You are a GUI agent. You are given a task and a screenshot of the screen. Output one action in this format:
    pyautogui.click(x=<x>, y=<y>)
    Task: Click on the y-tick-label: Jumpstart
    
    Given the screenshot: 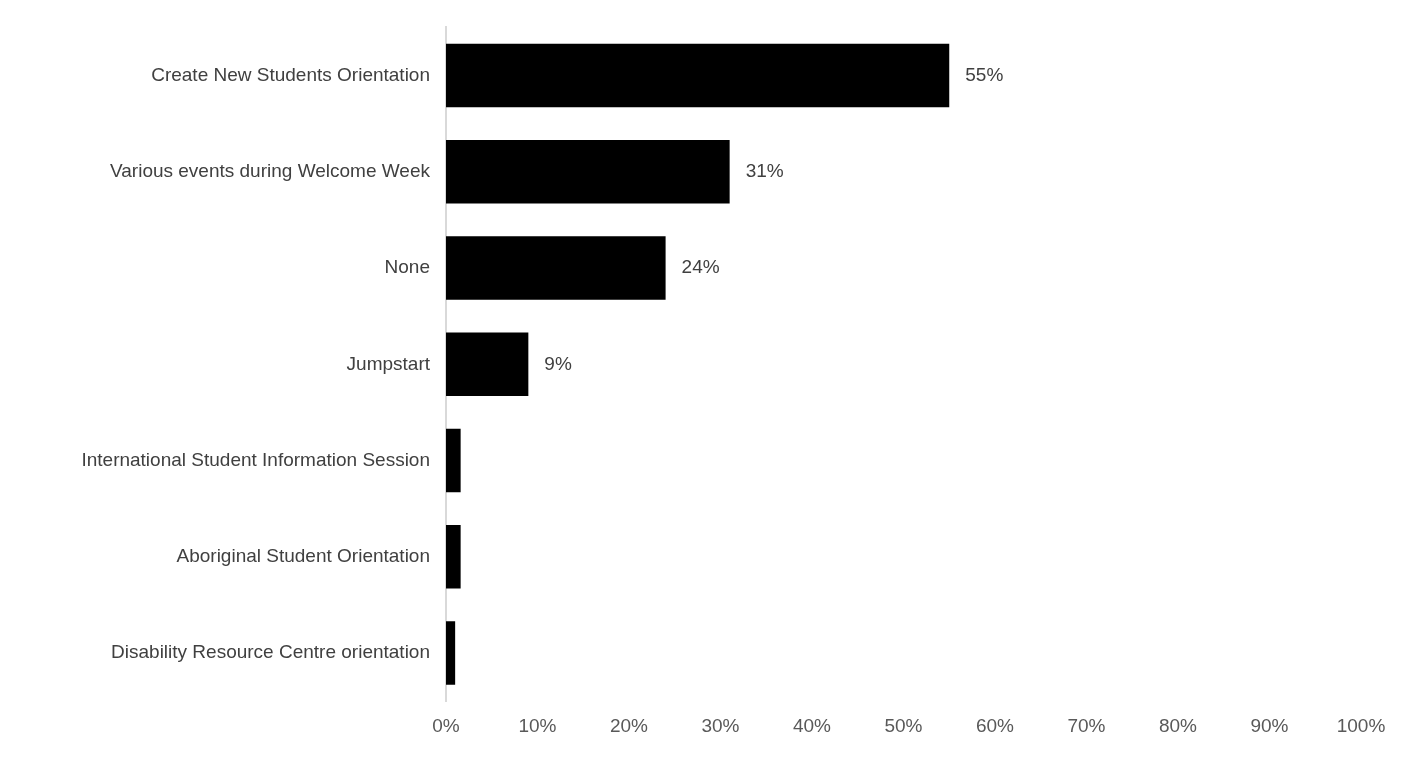 What is the action you would take?
    pyautogui.click(x=388, y=363)
    